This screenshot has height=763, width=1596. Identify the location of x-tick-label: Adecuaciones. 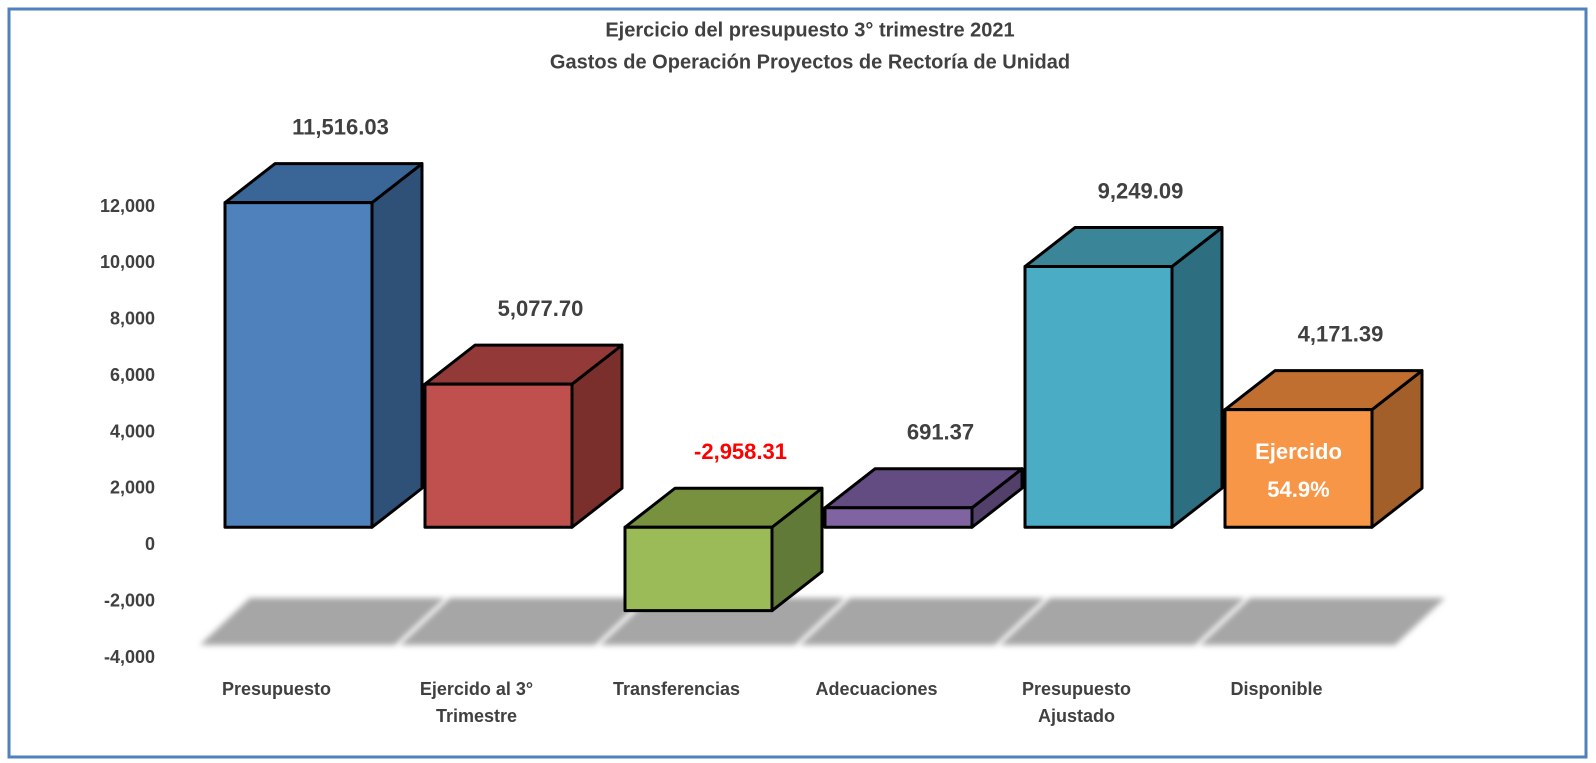
(876, 689).